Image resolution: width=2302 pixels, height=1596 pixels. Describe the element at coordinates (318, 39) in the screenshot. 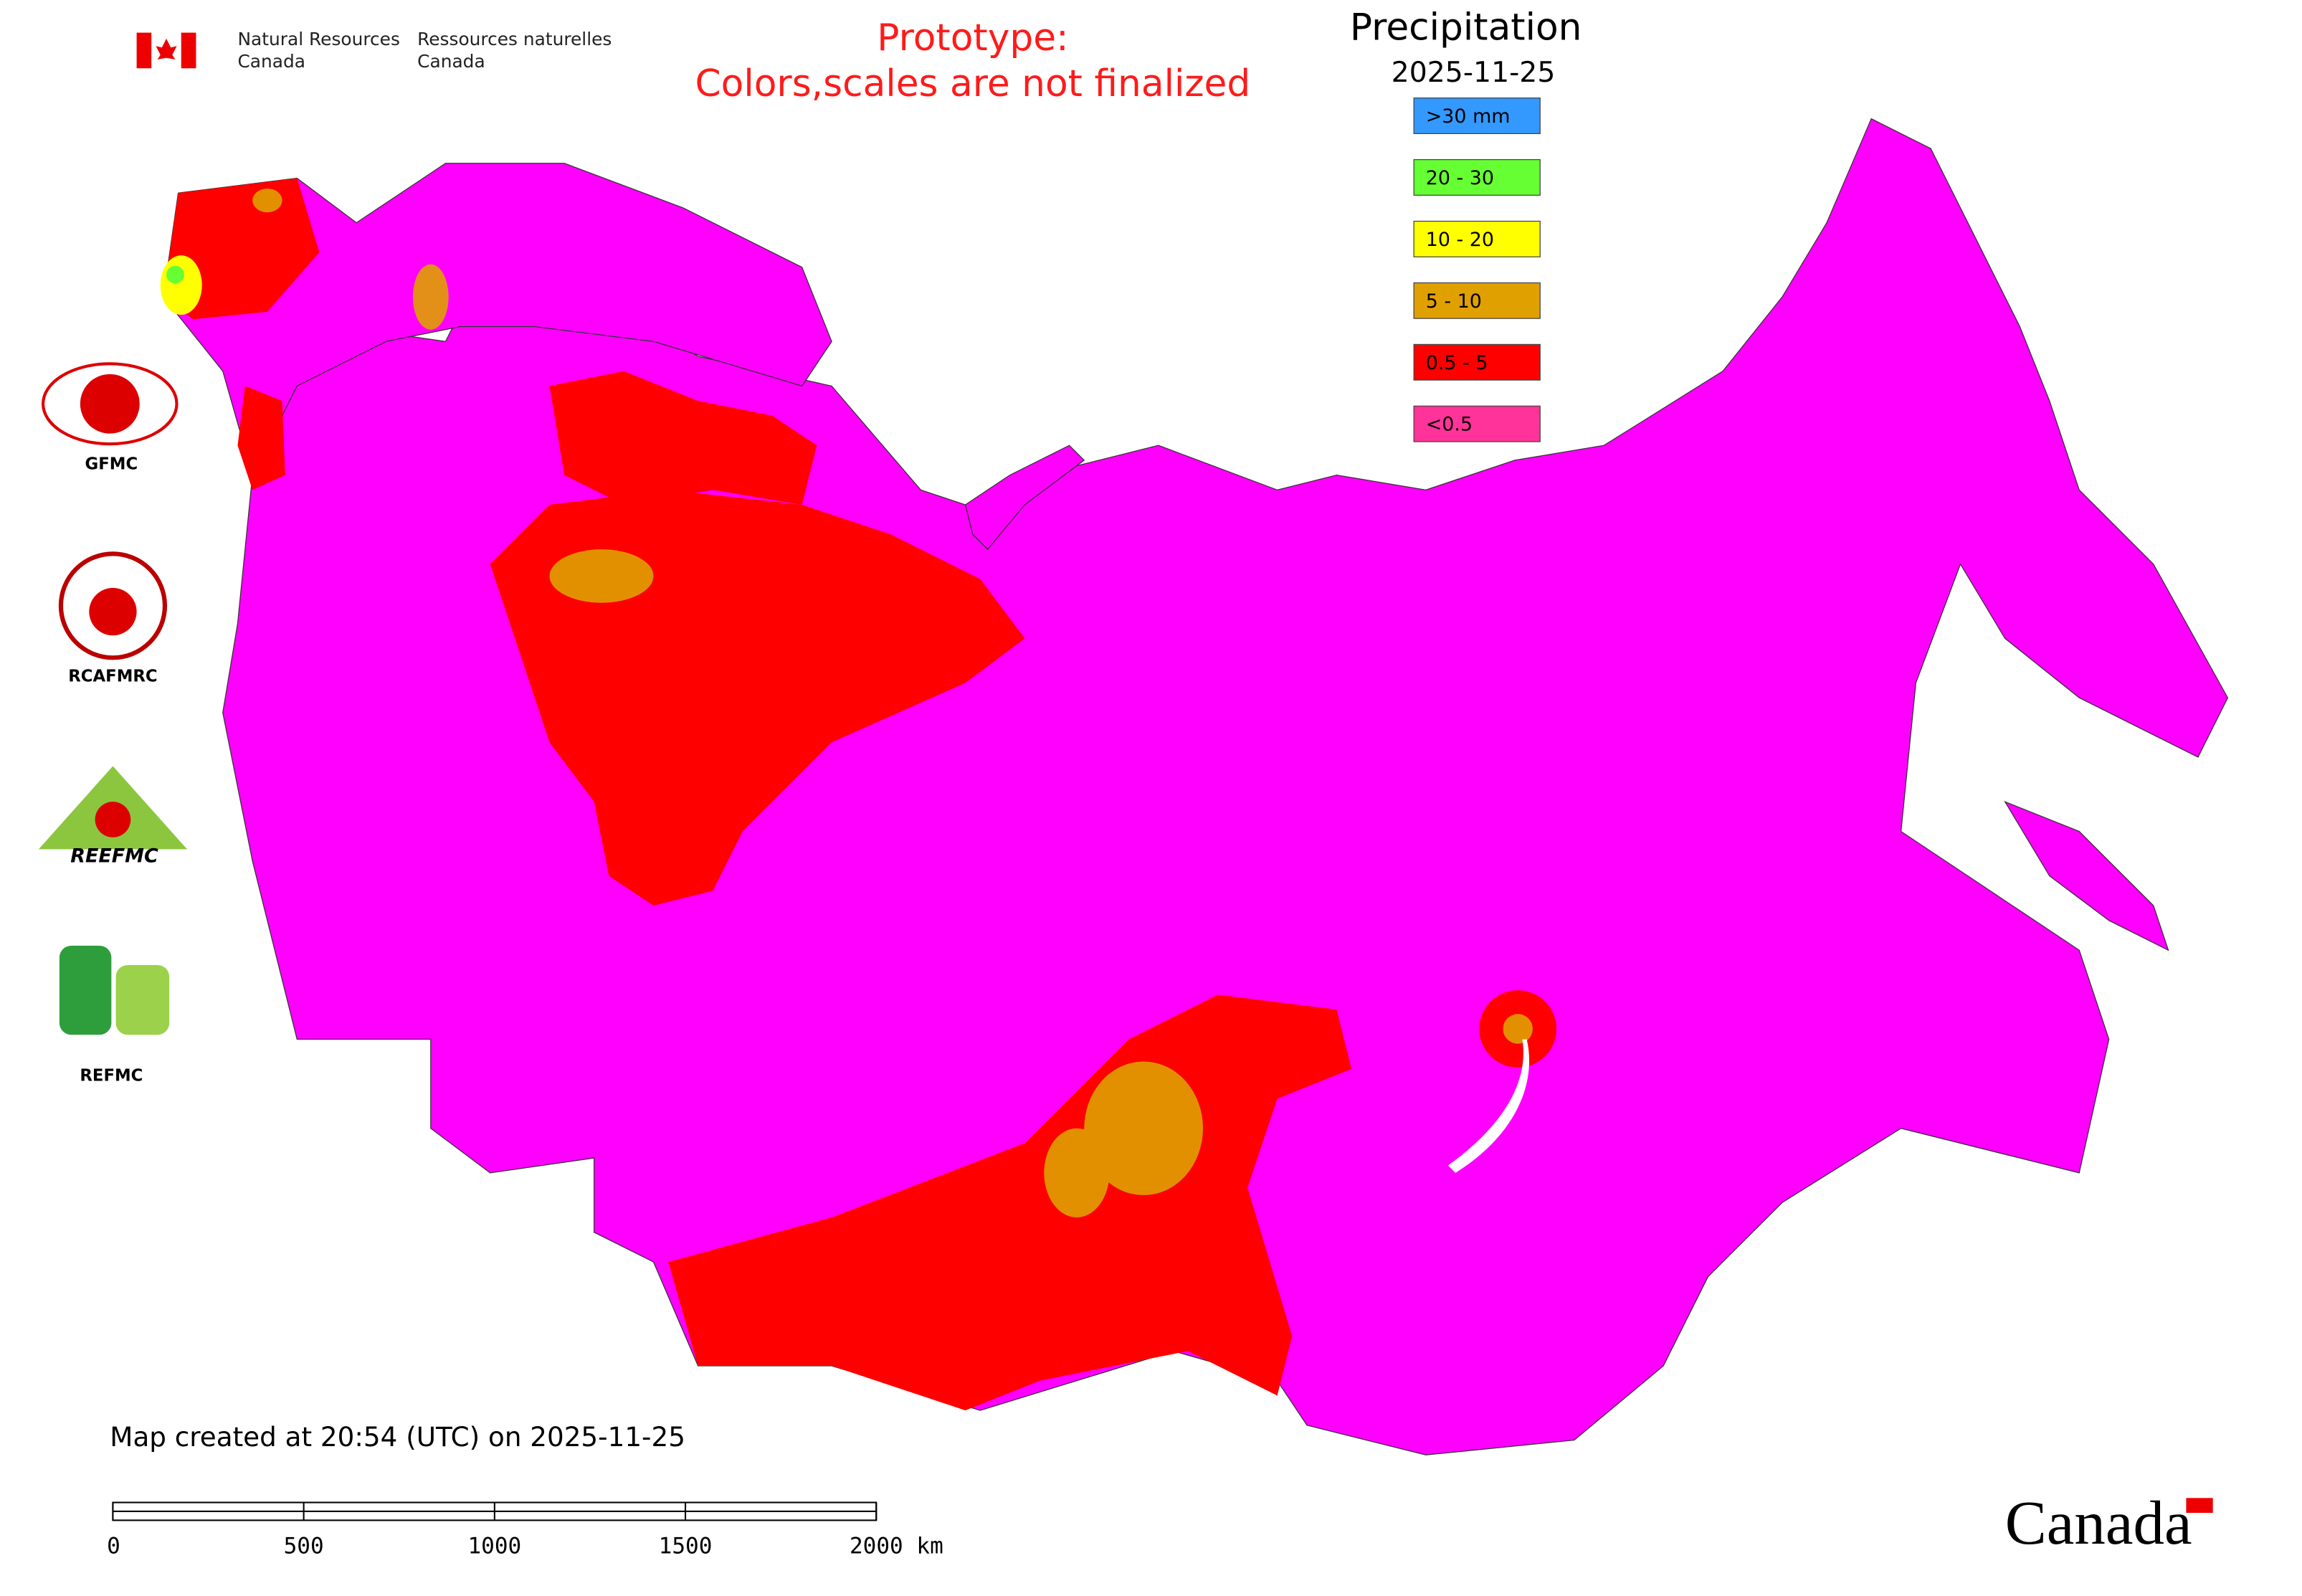

I see `agency-en: Natural Resources` at that location.